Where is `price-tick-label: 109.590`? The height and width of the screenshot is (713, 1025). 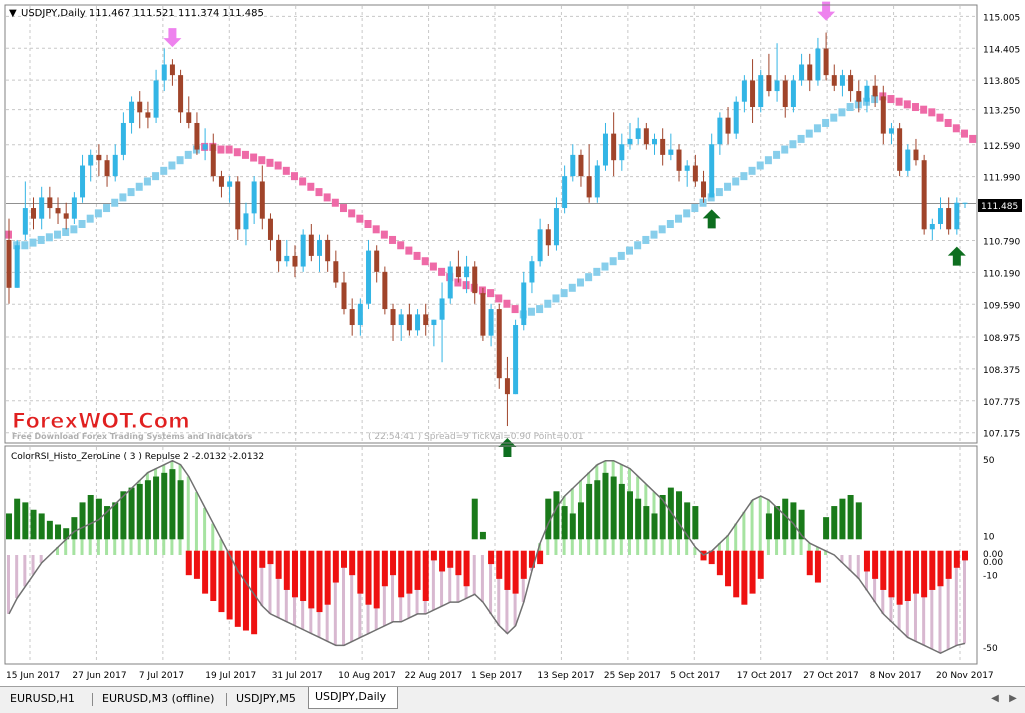
price-tick-label: 109.590 is located at coordinates (1001, 306).